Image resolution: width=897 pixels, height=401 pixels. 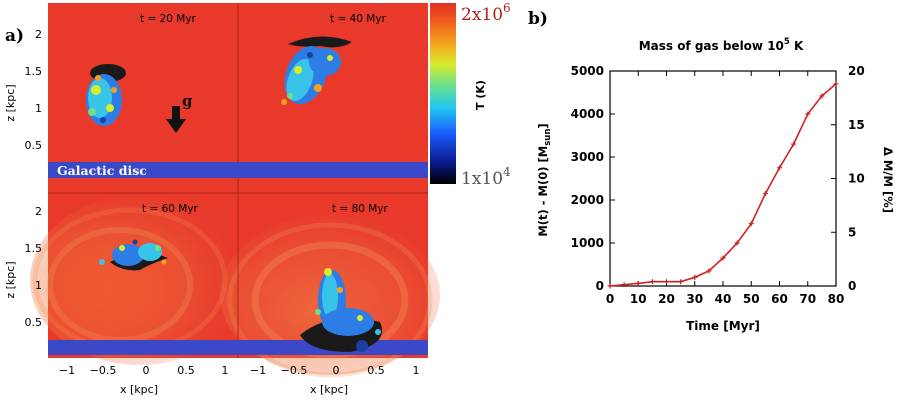 What do you see at coordinates (856, 71) in the screenshot?
I see `y2-tick-label: 20` at bounding box center [856, 71].